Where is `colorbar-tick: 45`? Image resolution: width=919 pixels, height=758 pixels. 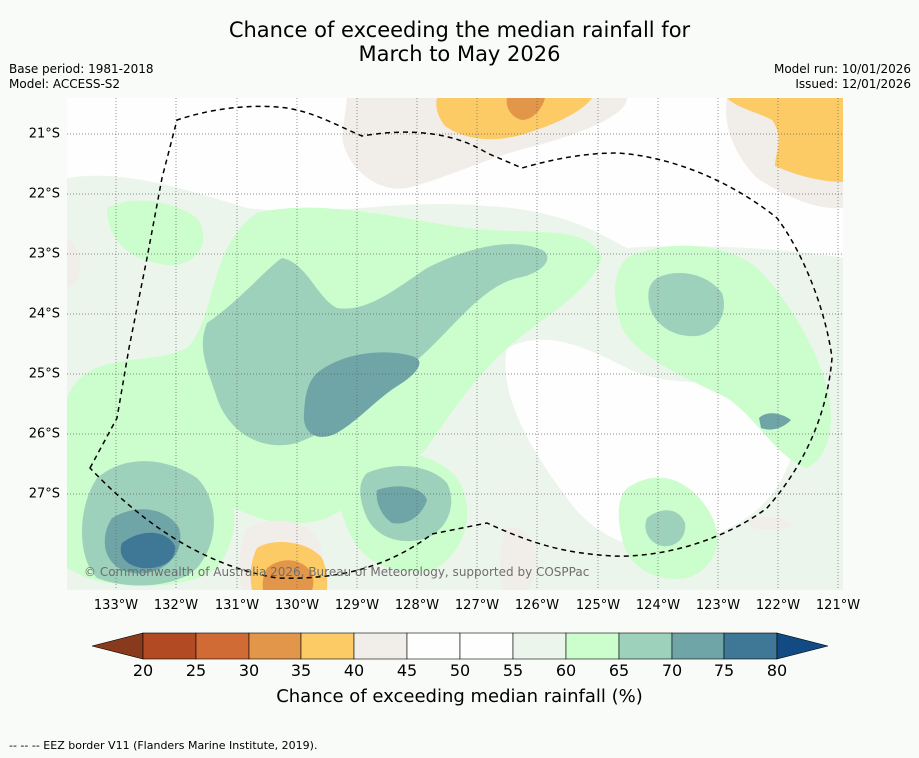
colorbar-tick: 45 is located at coordinates (407, 670).